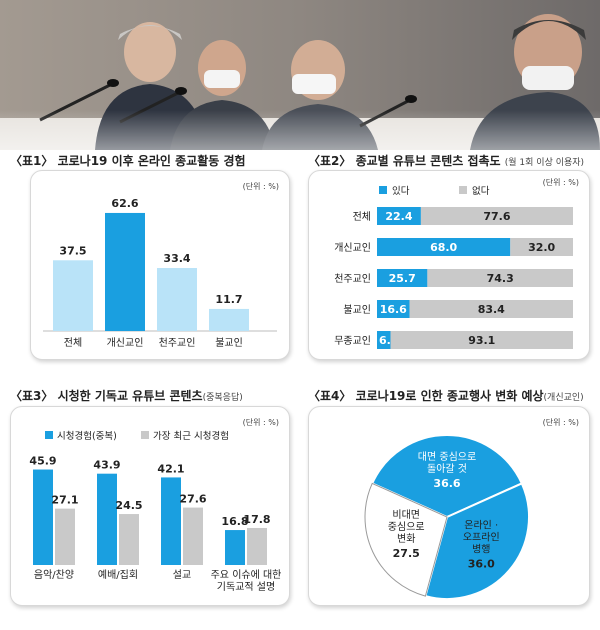 The image size is (600, 630). What do you see at coordinates (261, 186) in the screenshot?
I see `chart1-unit-label: (단위 : %)` at bounding box center [261, 186].